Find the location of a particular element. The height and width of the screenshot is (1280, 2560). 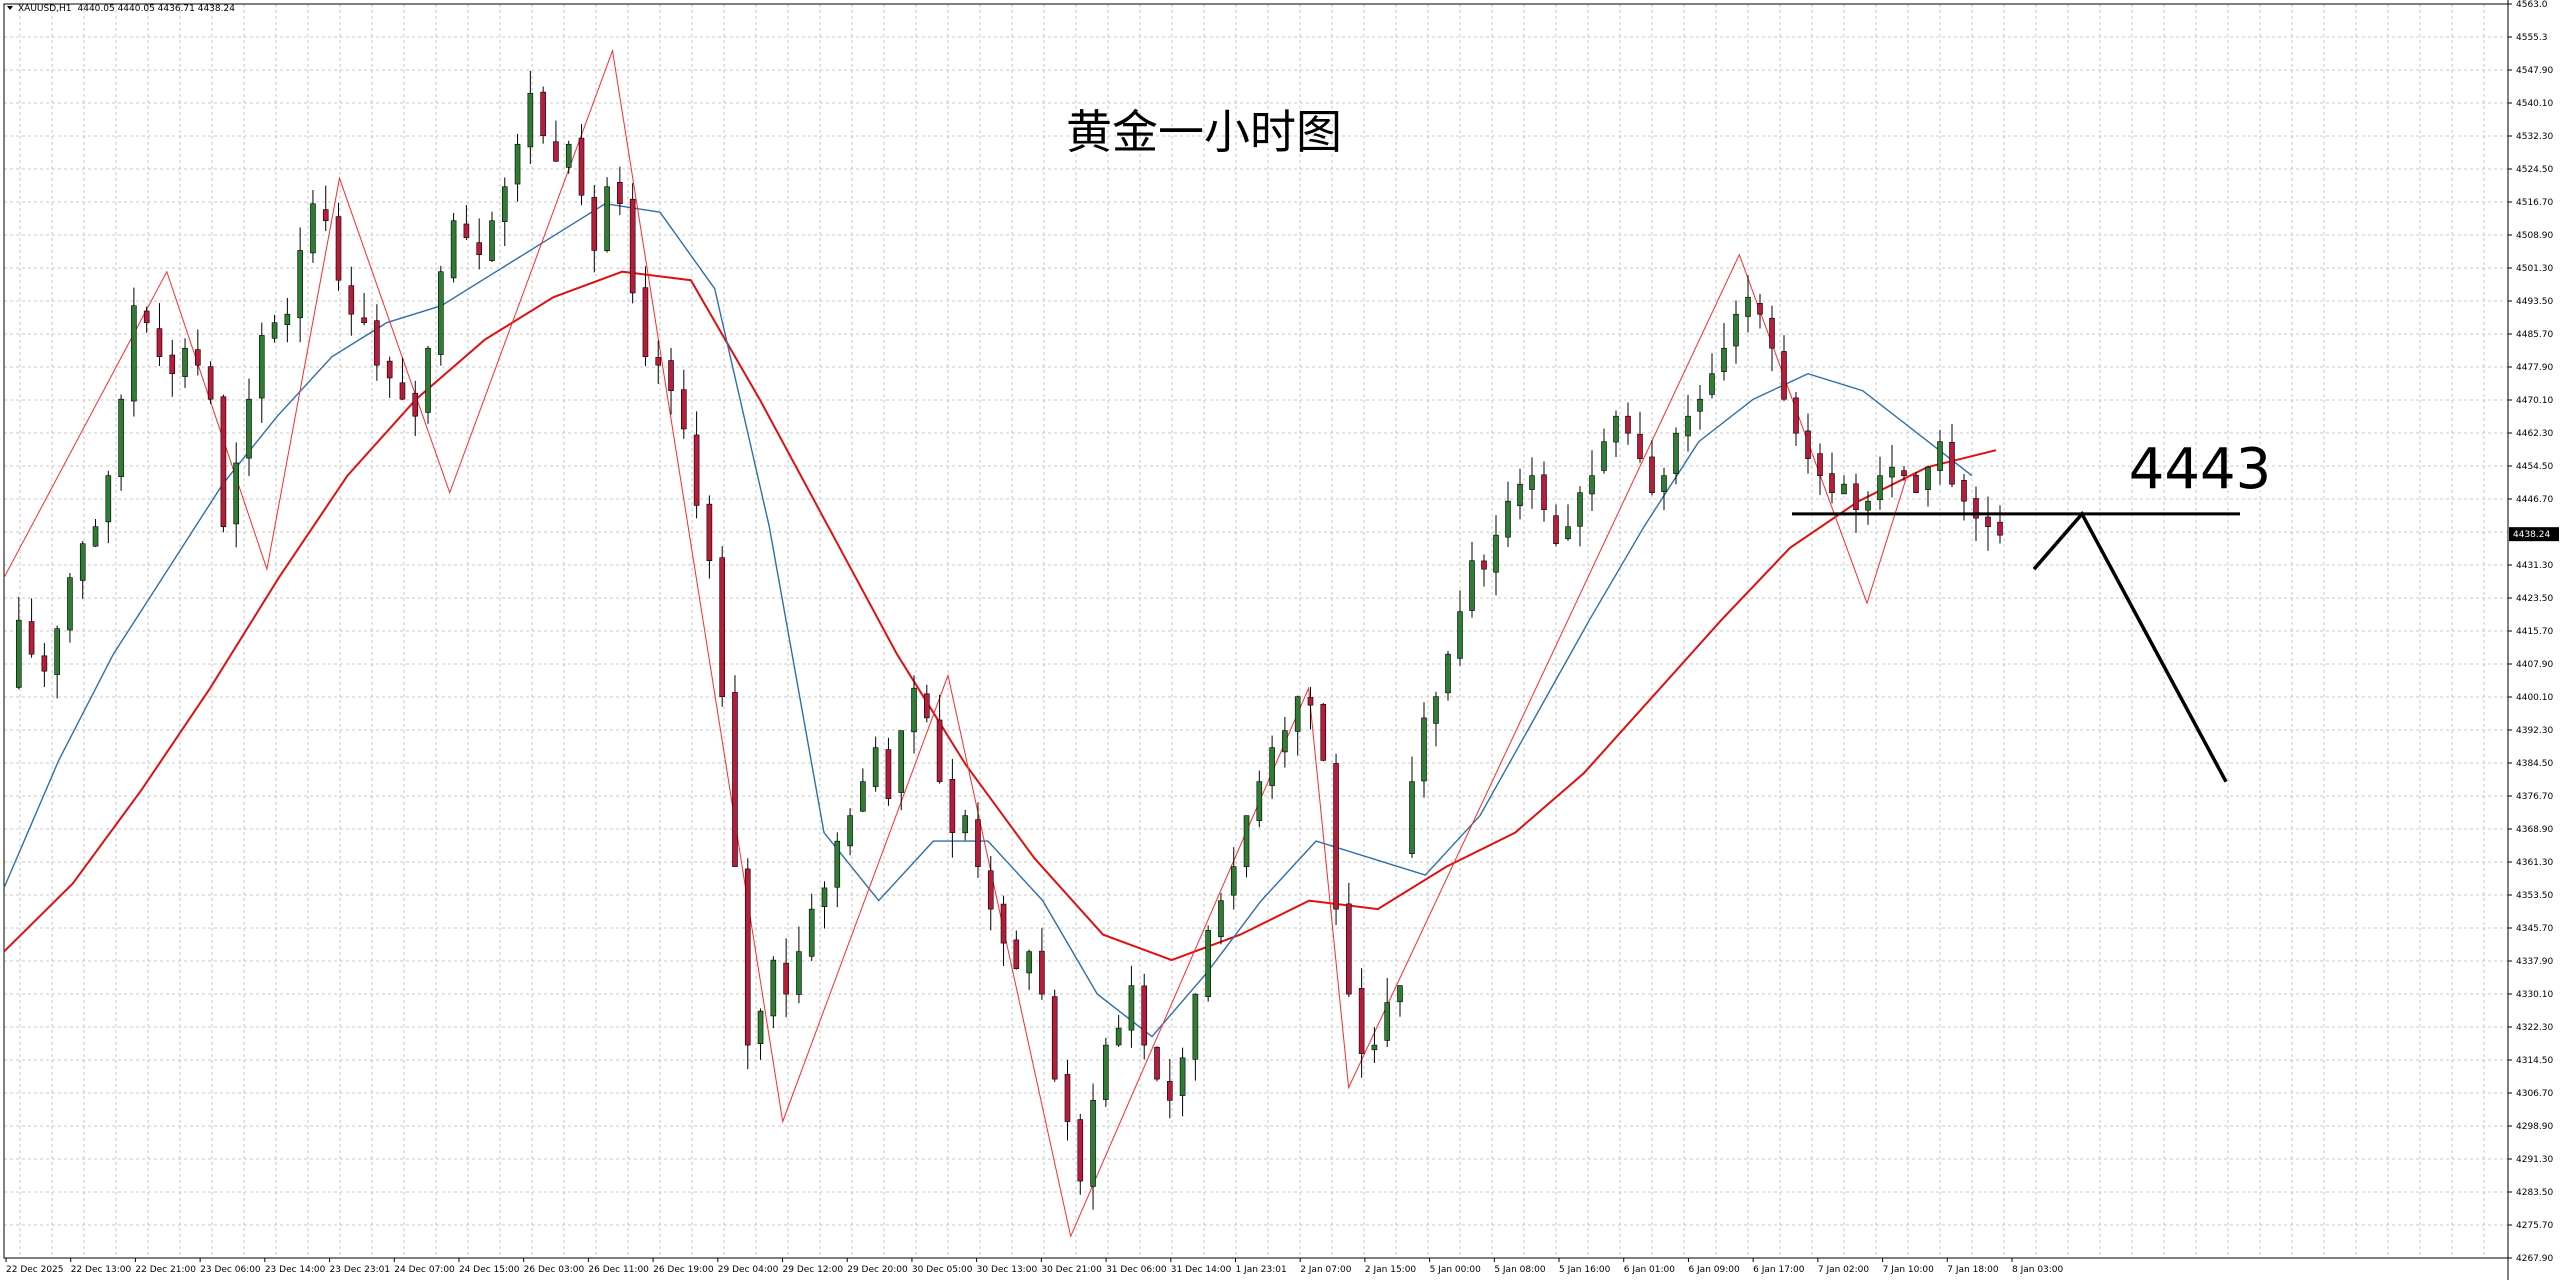

time-tick-label: 22 Dec 13:00 is located at coordinates (101, 1270).